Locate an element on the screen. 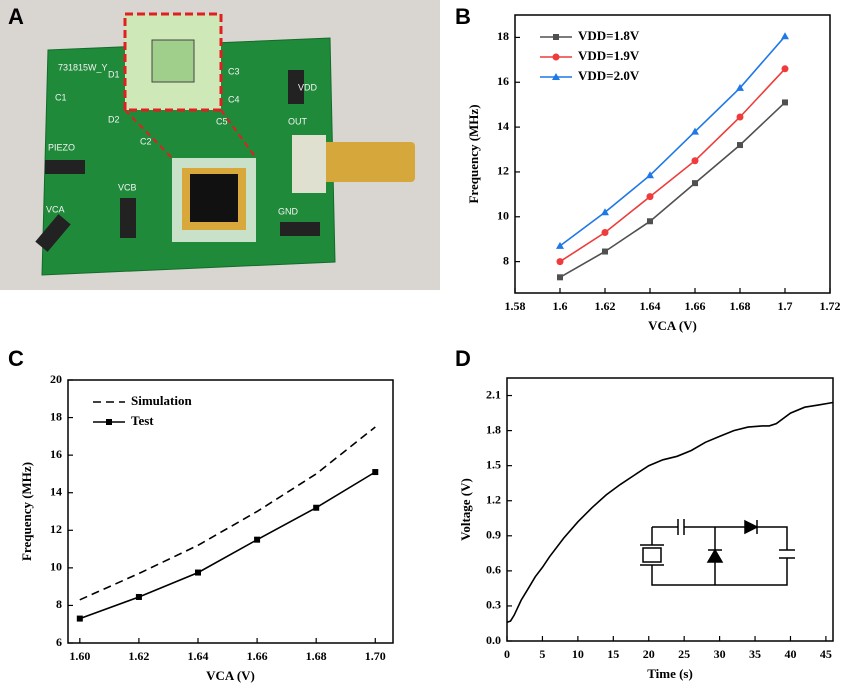  y-tick-label: 2.1 is located at coordinates (493, 394).